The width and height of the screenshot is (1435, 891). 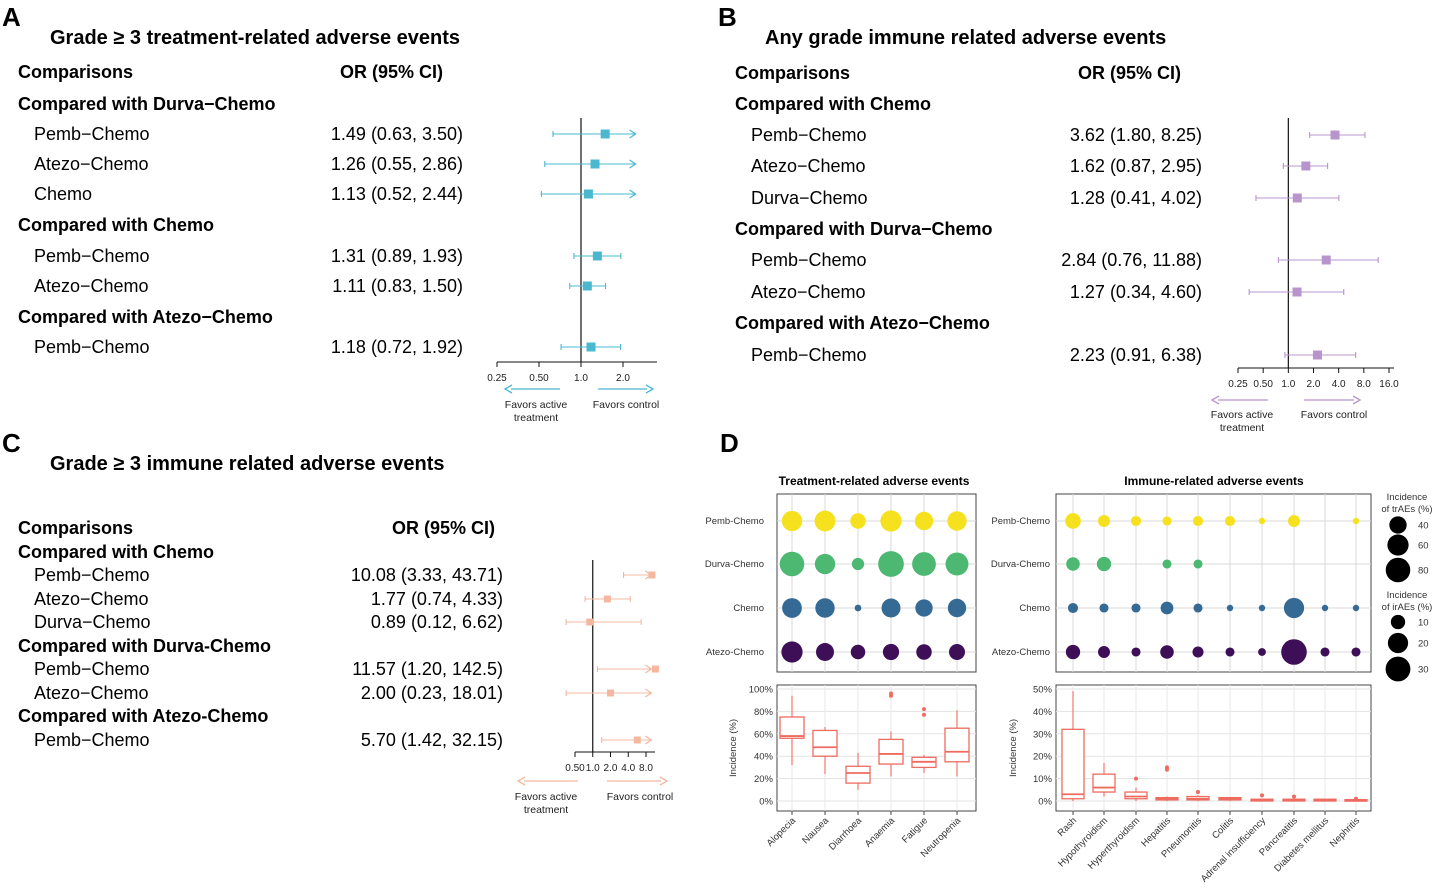 I want to click on event-label: Anaemia, so click(x=880, y=832).